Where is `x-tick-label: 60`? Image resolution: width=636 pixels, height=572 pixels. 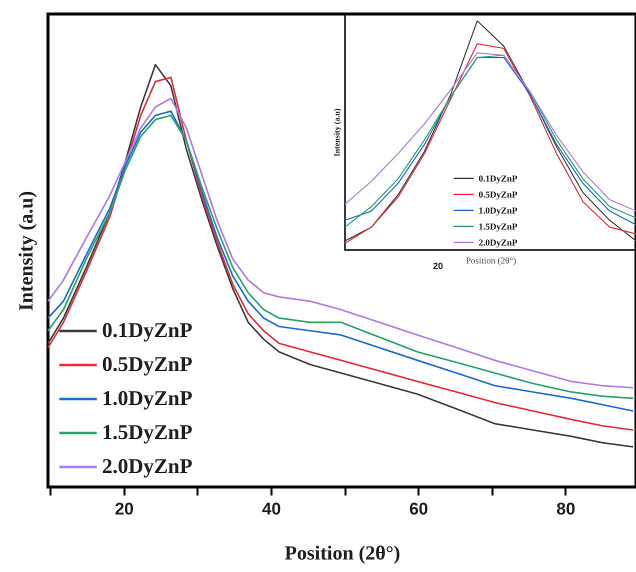
x-tick-label: 60 is located at coordinates (418, 509).